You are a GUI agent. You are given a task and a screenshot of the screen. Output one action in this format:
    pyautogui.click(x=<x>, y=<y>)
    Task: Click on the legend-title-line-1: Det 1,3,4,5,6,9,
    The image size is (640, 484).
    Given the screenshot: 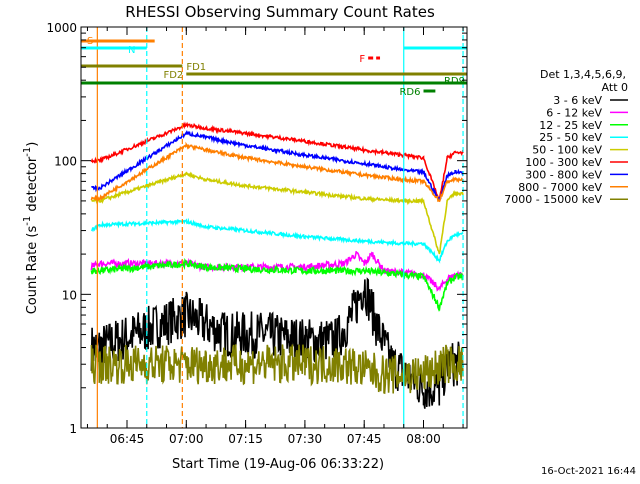 What is the action you would take?
    pyautogui.click(x=583, y=74)
    